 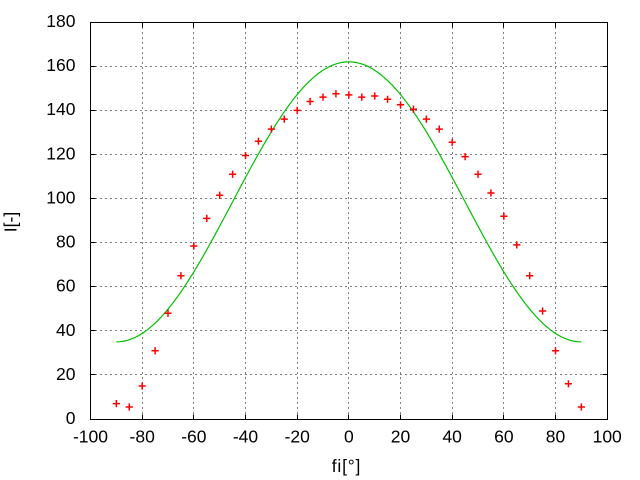 I want to click on svg-text: fi[°], so click(x=346, y=466).